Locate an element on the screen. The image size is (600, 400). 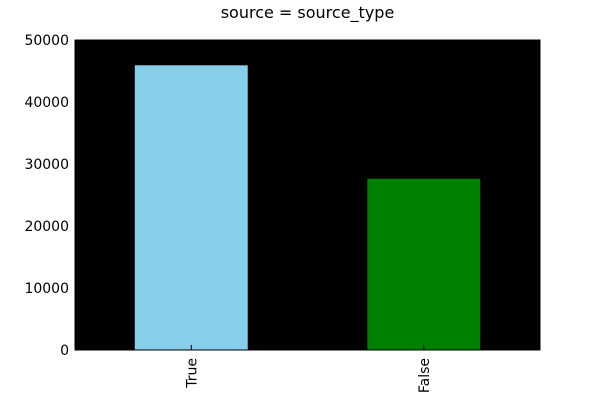
chart-title: source = source_type is located at coordinates (308, 13).